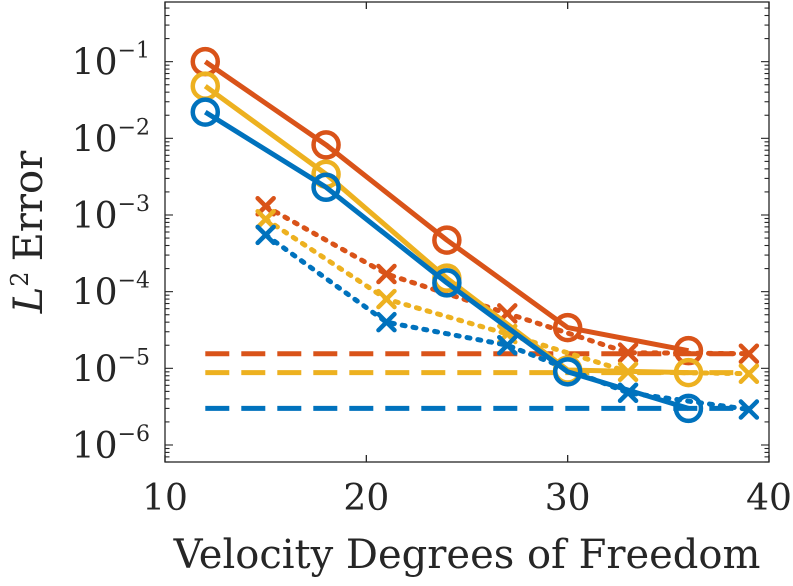 The width and height of the screenshot is (793, 586). I want to click on y-tick-label-exponent: −1, so click(134, 51).